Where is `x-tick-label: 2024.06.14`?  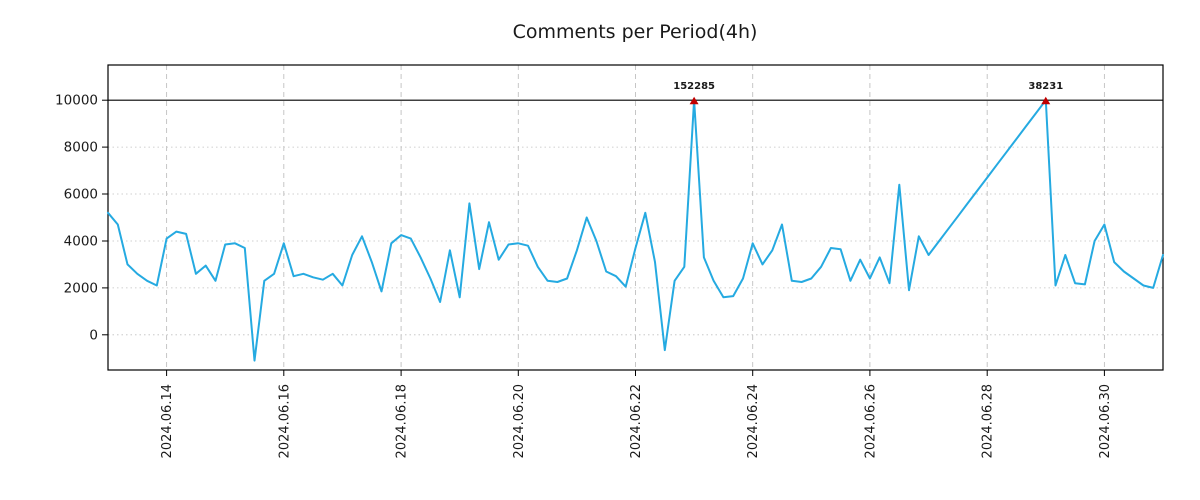 x-tick-label: 2024.06.14 is located at coordinates (167, 421).